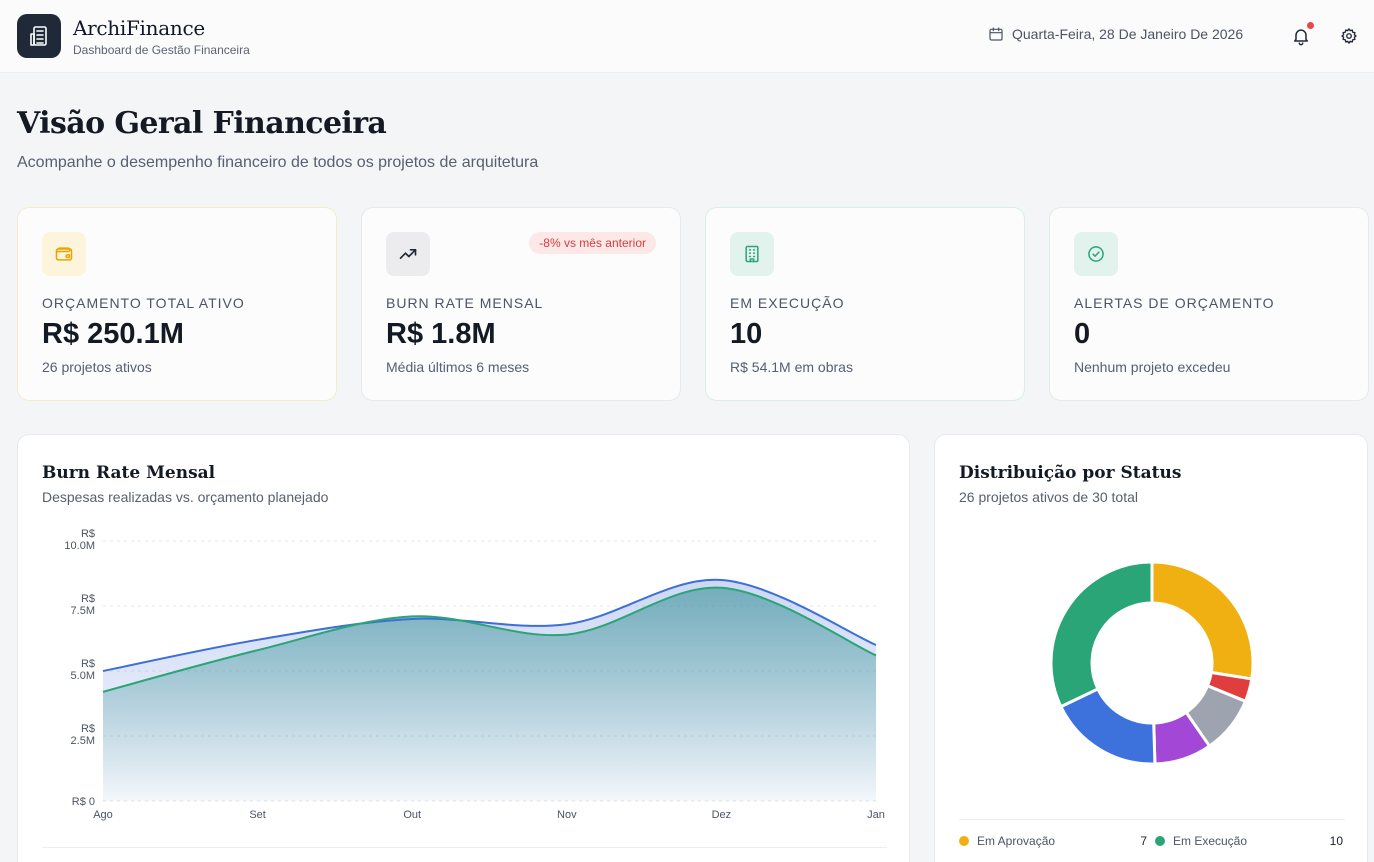  I want to click on legend-label: Em Aprovação, so click(1016, 841).